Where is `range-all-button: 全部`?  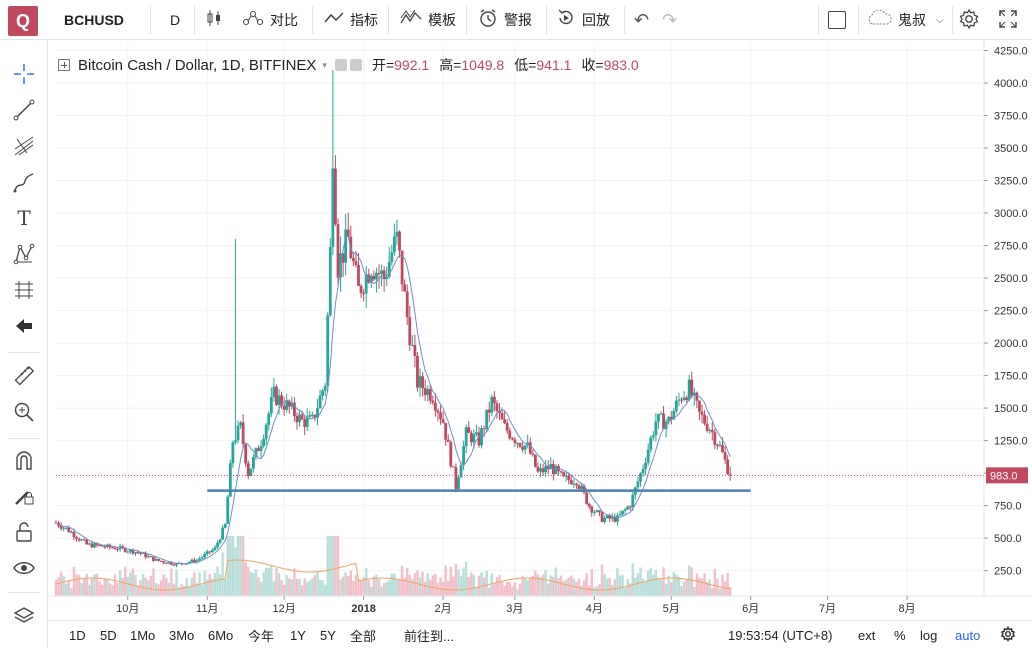
range-all-button: 全部 is located at coordinates (363, 636).